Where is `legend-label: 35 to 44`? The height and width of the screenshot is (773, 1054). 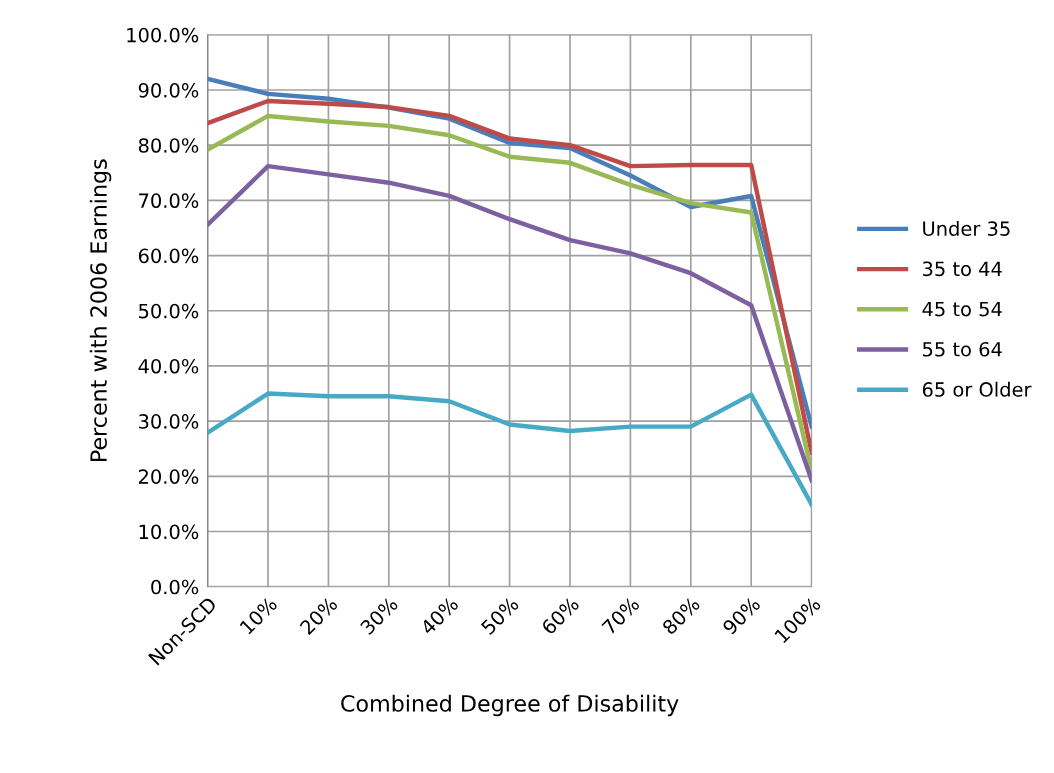
legend-label: 35 to 44 is located at coordinates (962, 269).